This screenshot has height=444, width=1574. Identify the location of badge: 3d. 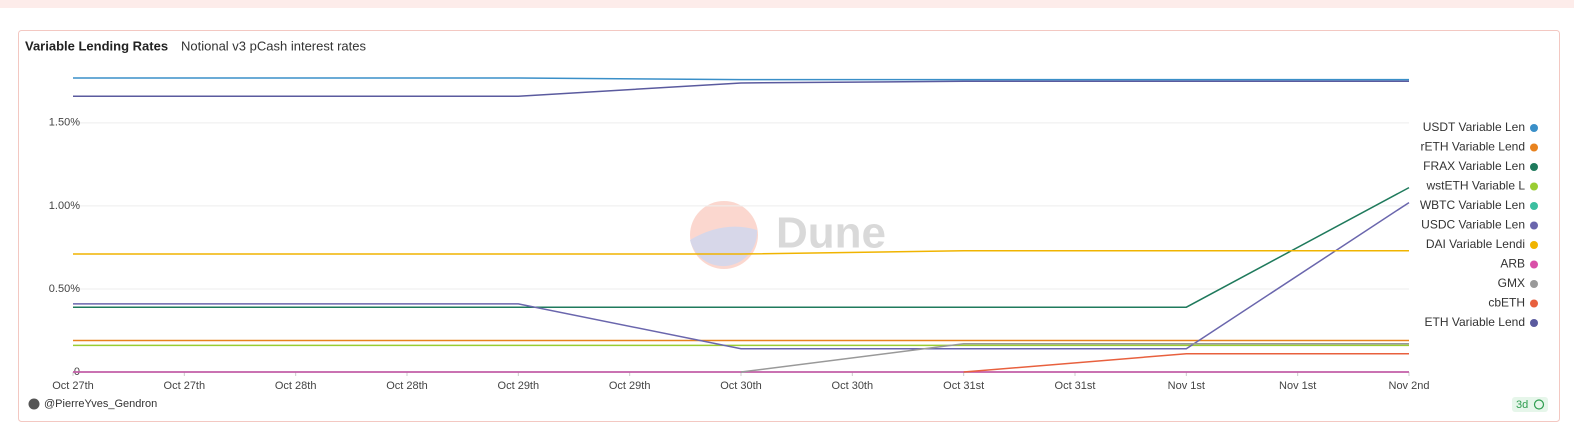
(1522, 405).